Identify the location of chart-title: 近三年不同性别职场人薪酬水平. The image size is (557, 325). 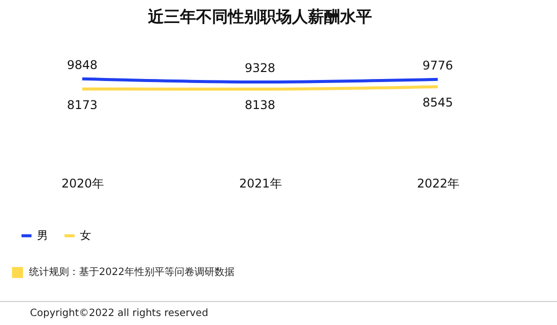
(259, 16).